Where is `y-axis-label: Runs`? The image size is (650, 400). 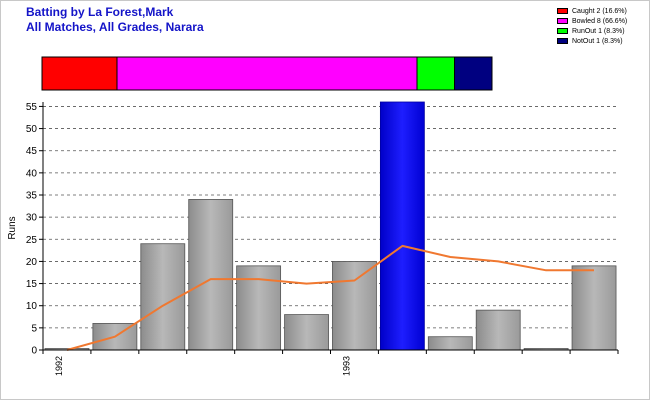
y-axis-label: Runs is located at coordinates (12, 227).